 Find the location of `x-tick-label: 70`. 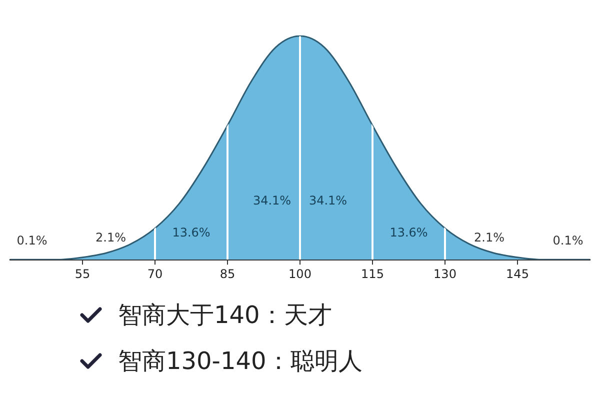

x-tick-label: 70 is located at coordinates (155, 273).